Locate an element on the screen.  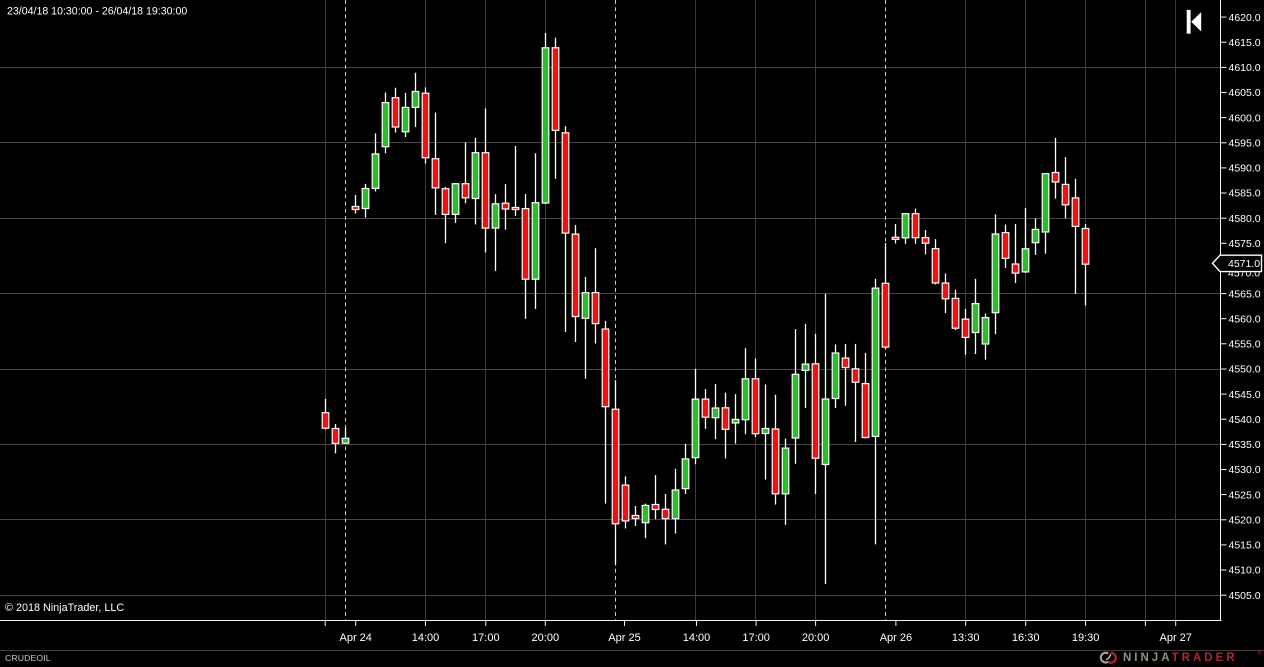
svg-text: 4535.0 is located at coordinates (1245, 445).